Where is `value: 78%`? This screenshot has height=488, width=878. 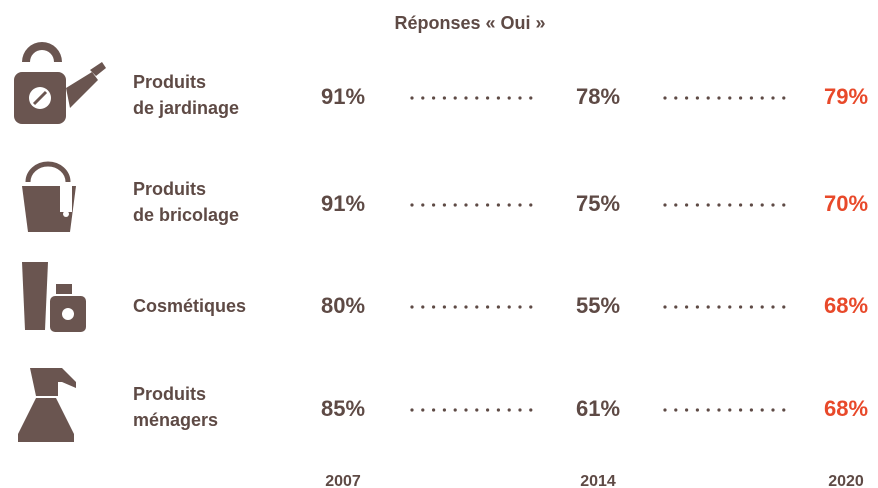
value: 78% is located at coordinates (598, 96).